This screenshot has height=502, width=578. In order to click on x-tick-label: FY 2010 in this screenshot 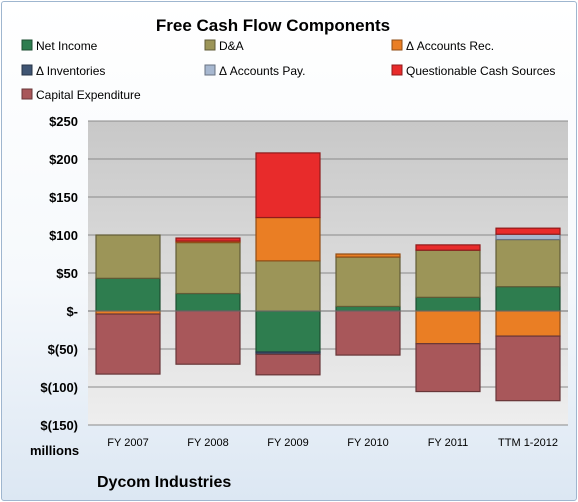, I will do `click(367, 443)`.